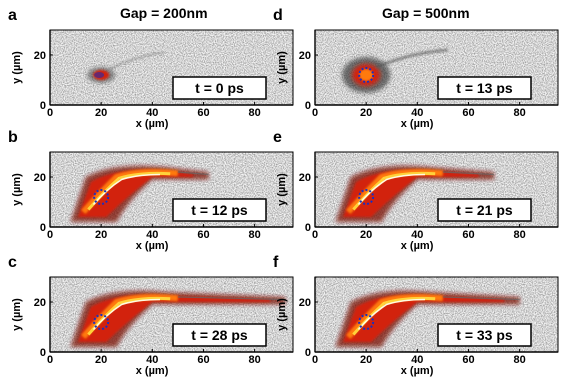 The width and height of the screenshot is (578, 385). I want to click on time-label: t = 33 ps, so click(484, 335).